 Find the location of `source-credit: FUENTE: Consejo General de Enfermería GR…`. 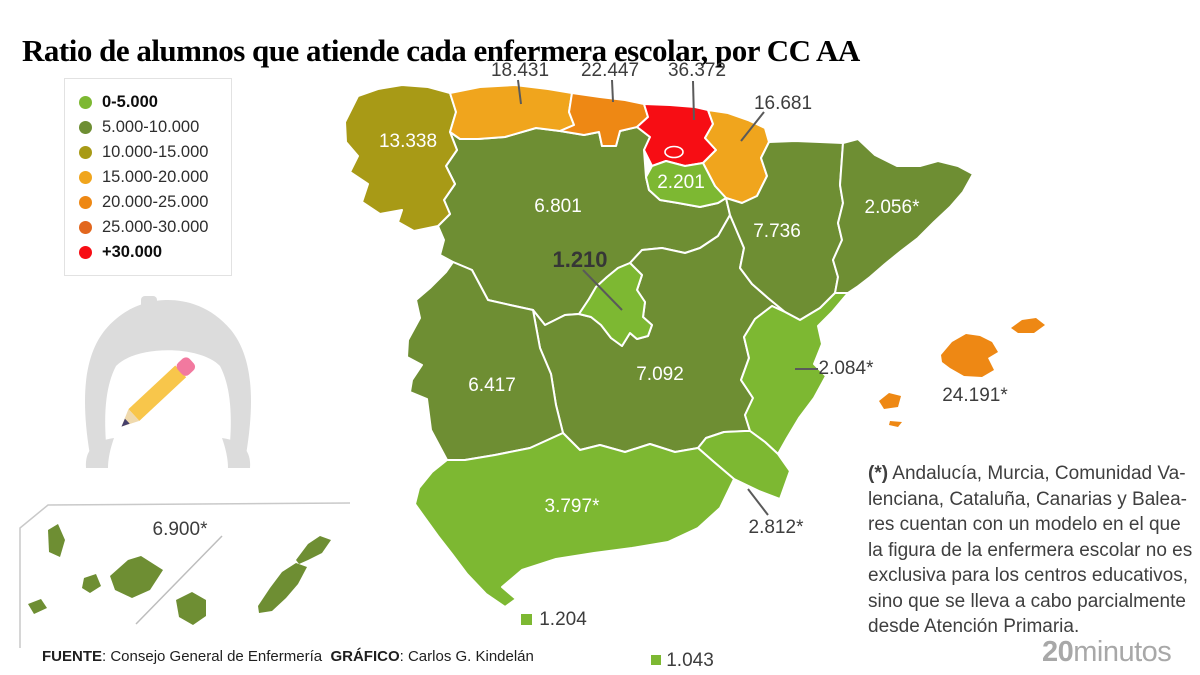

source-credit: FUENTE: Consejo General de Enfermería GR… is located at coordinates (288, 656).